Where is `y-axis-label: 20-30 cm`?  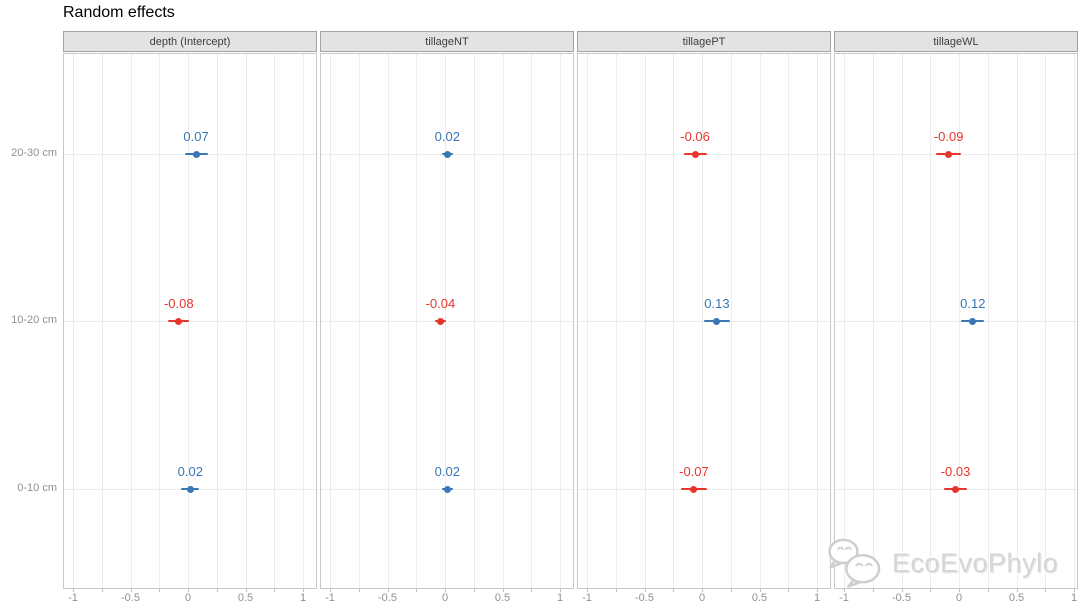
y-axis-label: 20-30 cm is located at coordinates (34, 152).